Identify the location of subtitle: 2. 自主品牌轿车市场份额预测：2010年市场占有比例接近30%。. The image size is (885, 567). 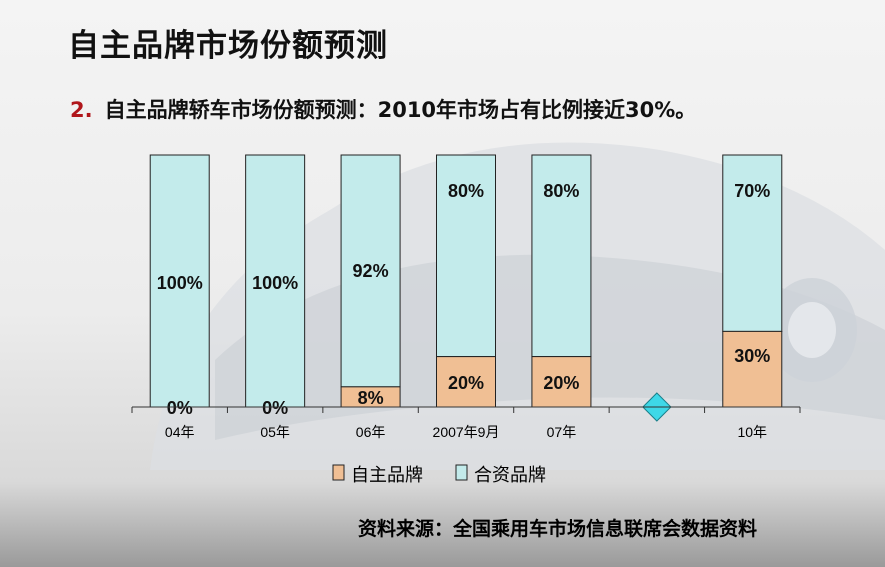
(383, 109).